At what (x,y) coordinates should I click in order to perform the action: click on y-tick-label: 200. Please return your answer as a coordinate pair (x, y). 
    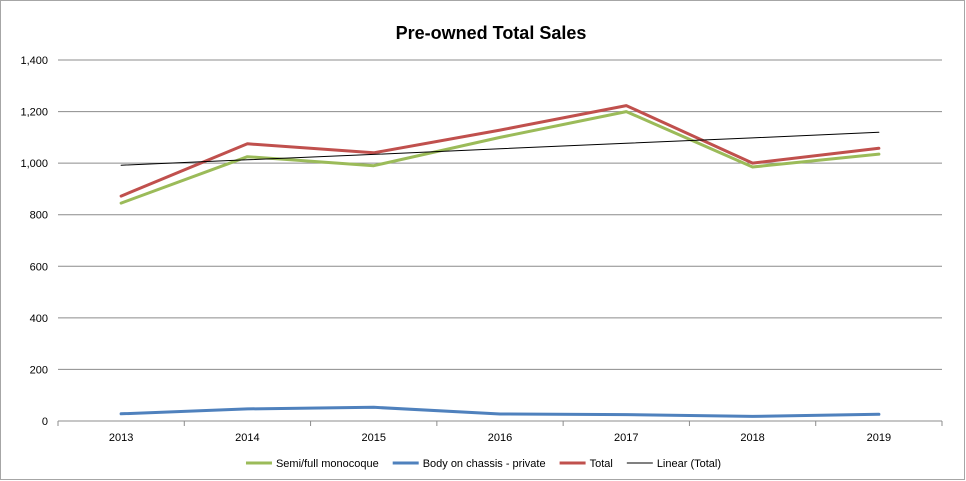
    Looking at the image, I should click on (39, 370).